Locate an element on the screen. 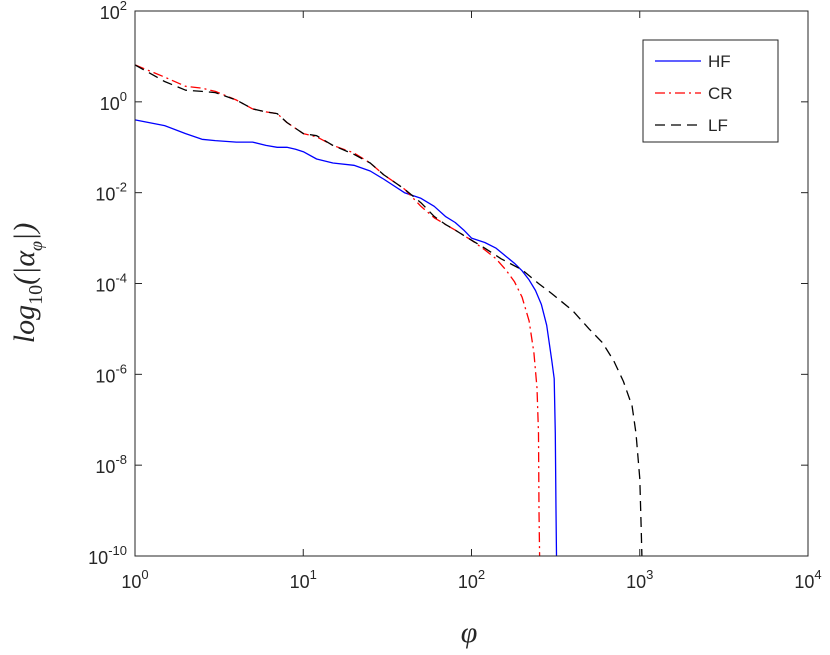 Image resolution: width=830 pixels, height=655 pixels. tick-exponent: 1 is located at coordinates (313, 574).